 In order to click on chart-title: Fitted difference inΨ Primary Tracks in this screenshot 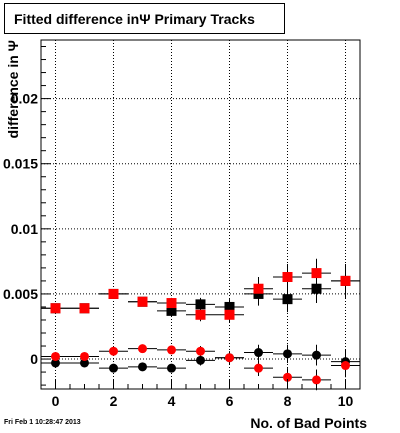, I will do `click(144, 18)`.